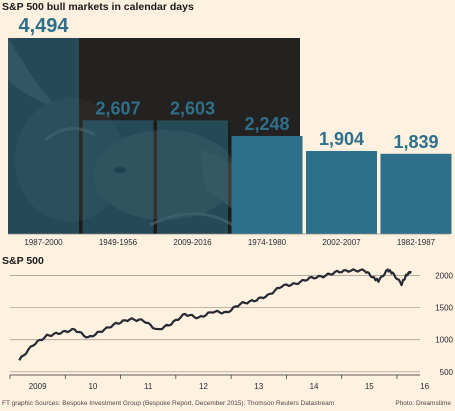  What do you see at coordinates (43, 136) in the screenshot?
I see `bar-1987-2000` at bounding box center [43, 136].